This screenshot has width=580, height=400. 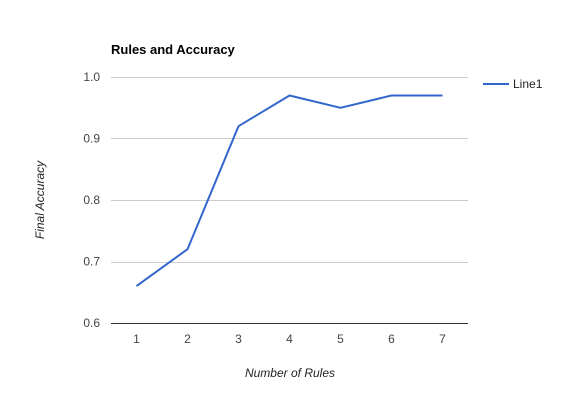 What do you see at coordinates (173, 49) in the screenshot?
I see `chart-title: Rules and Accuracy` at bounding box center [173, 49].